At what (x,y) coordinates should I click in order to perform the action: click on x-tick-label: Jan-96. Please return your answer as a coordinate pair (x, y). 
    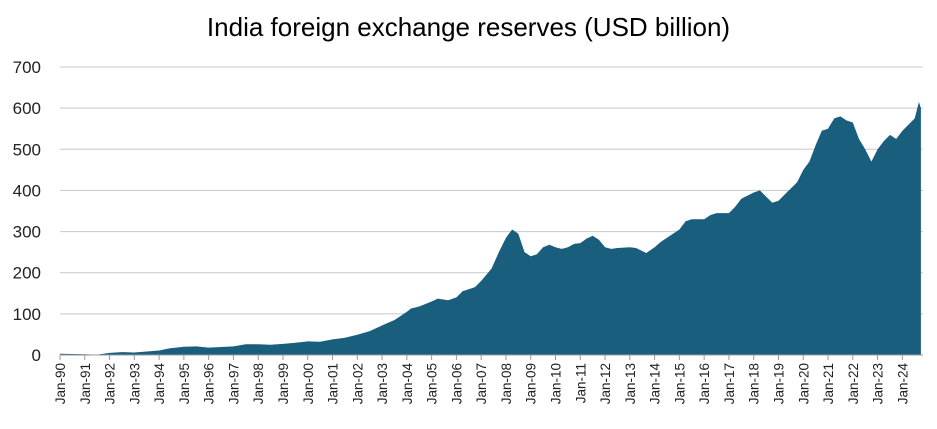
    Looking at the image, I should click on (209, 383).